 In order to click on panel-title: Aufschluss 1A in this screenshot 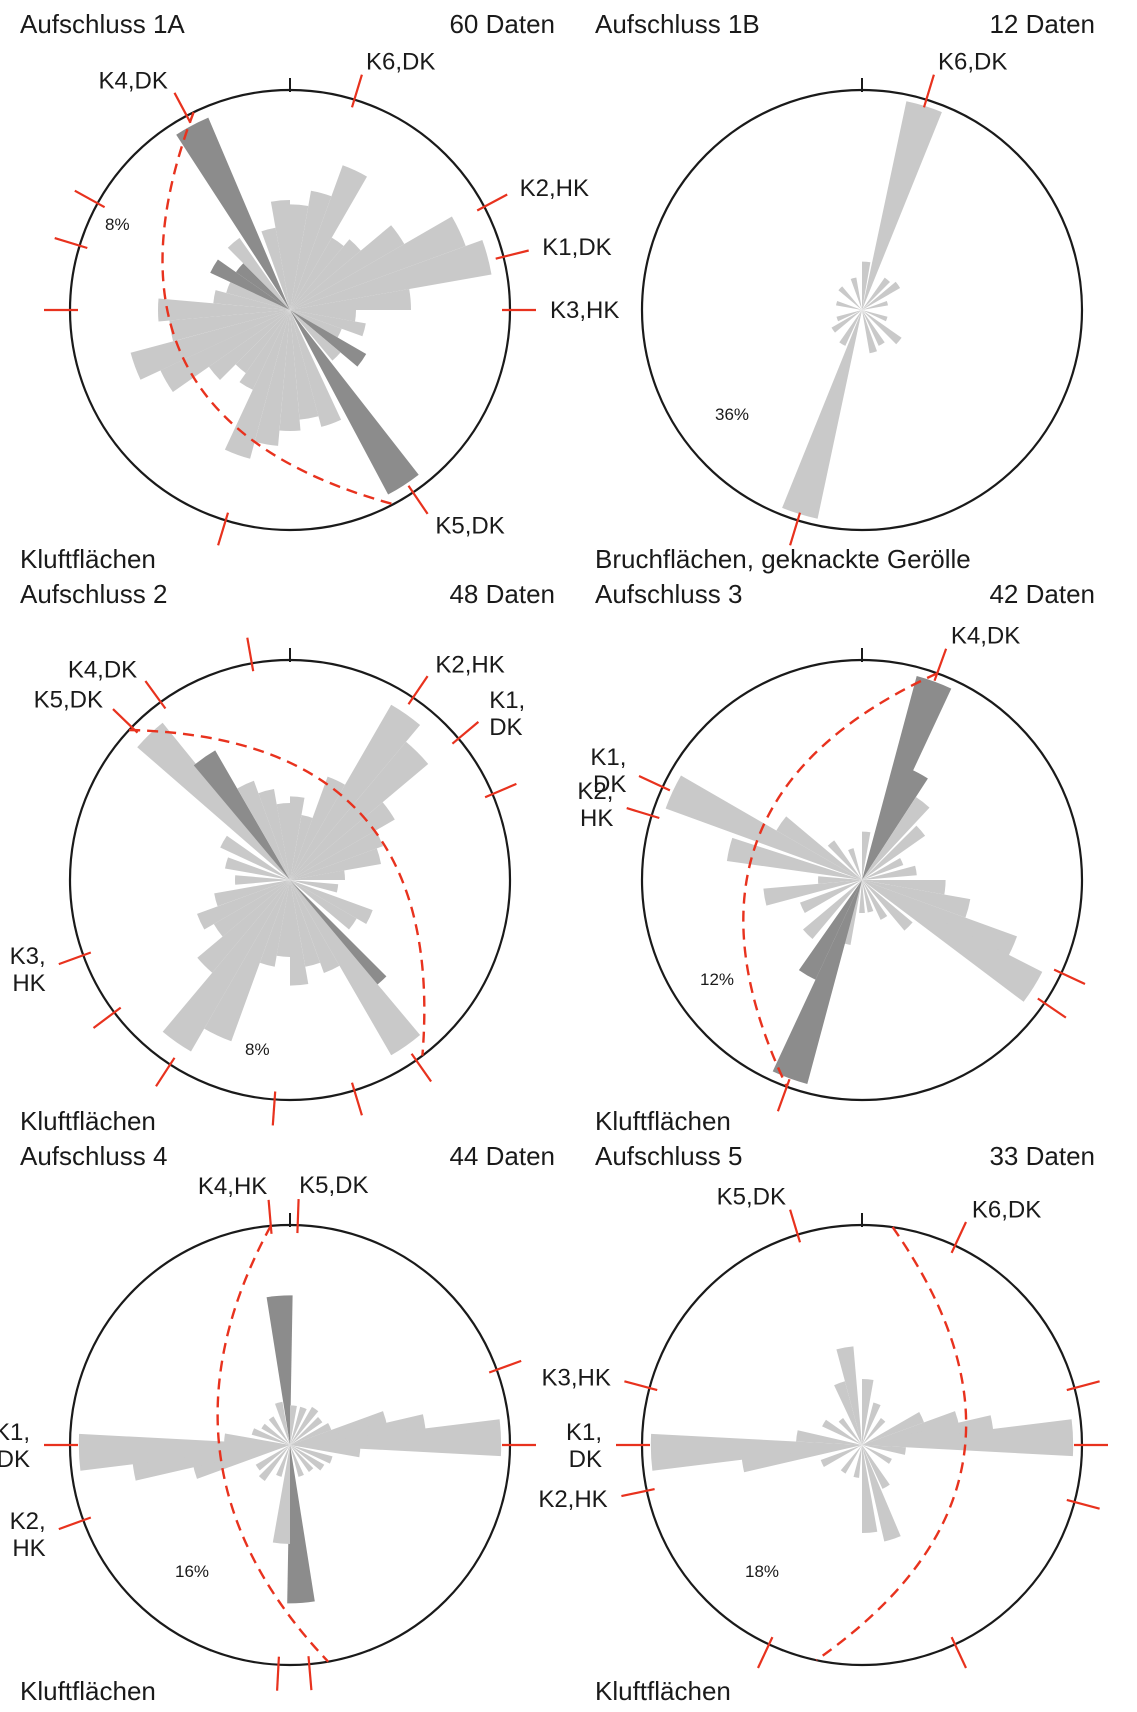, I will do `click(102, 24)`.